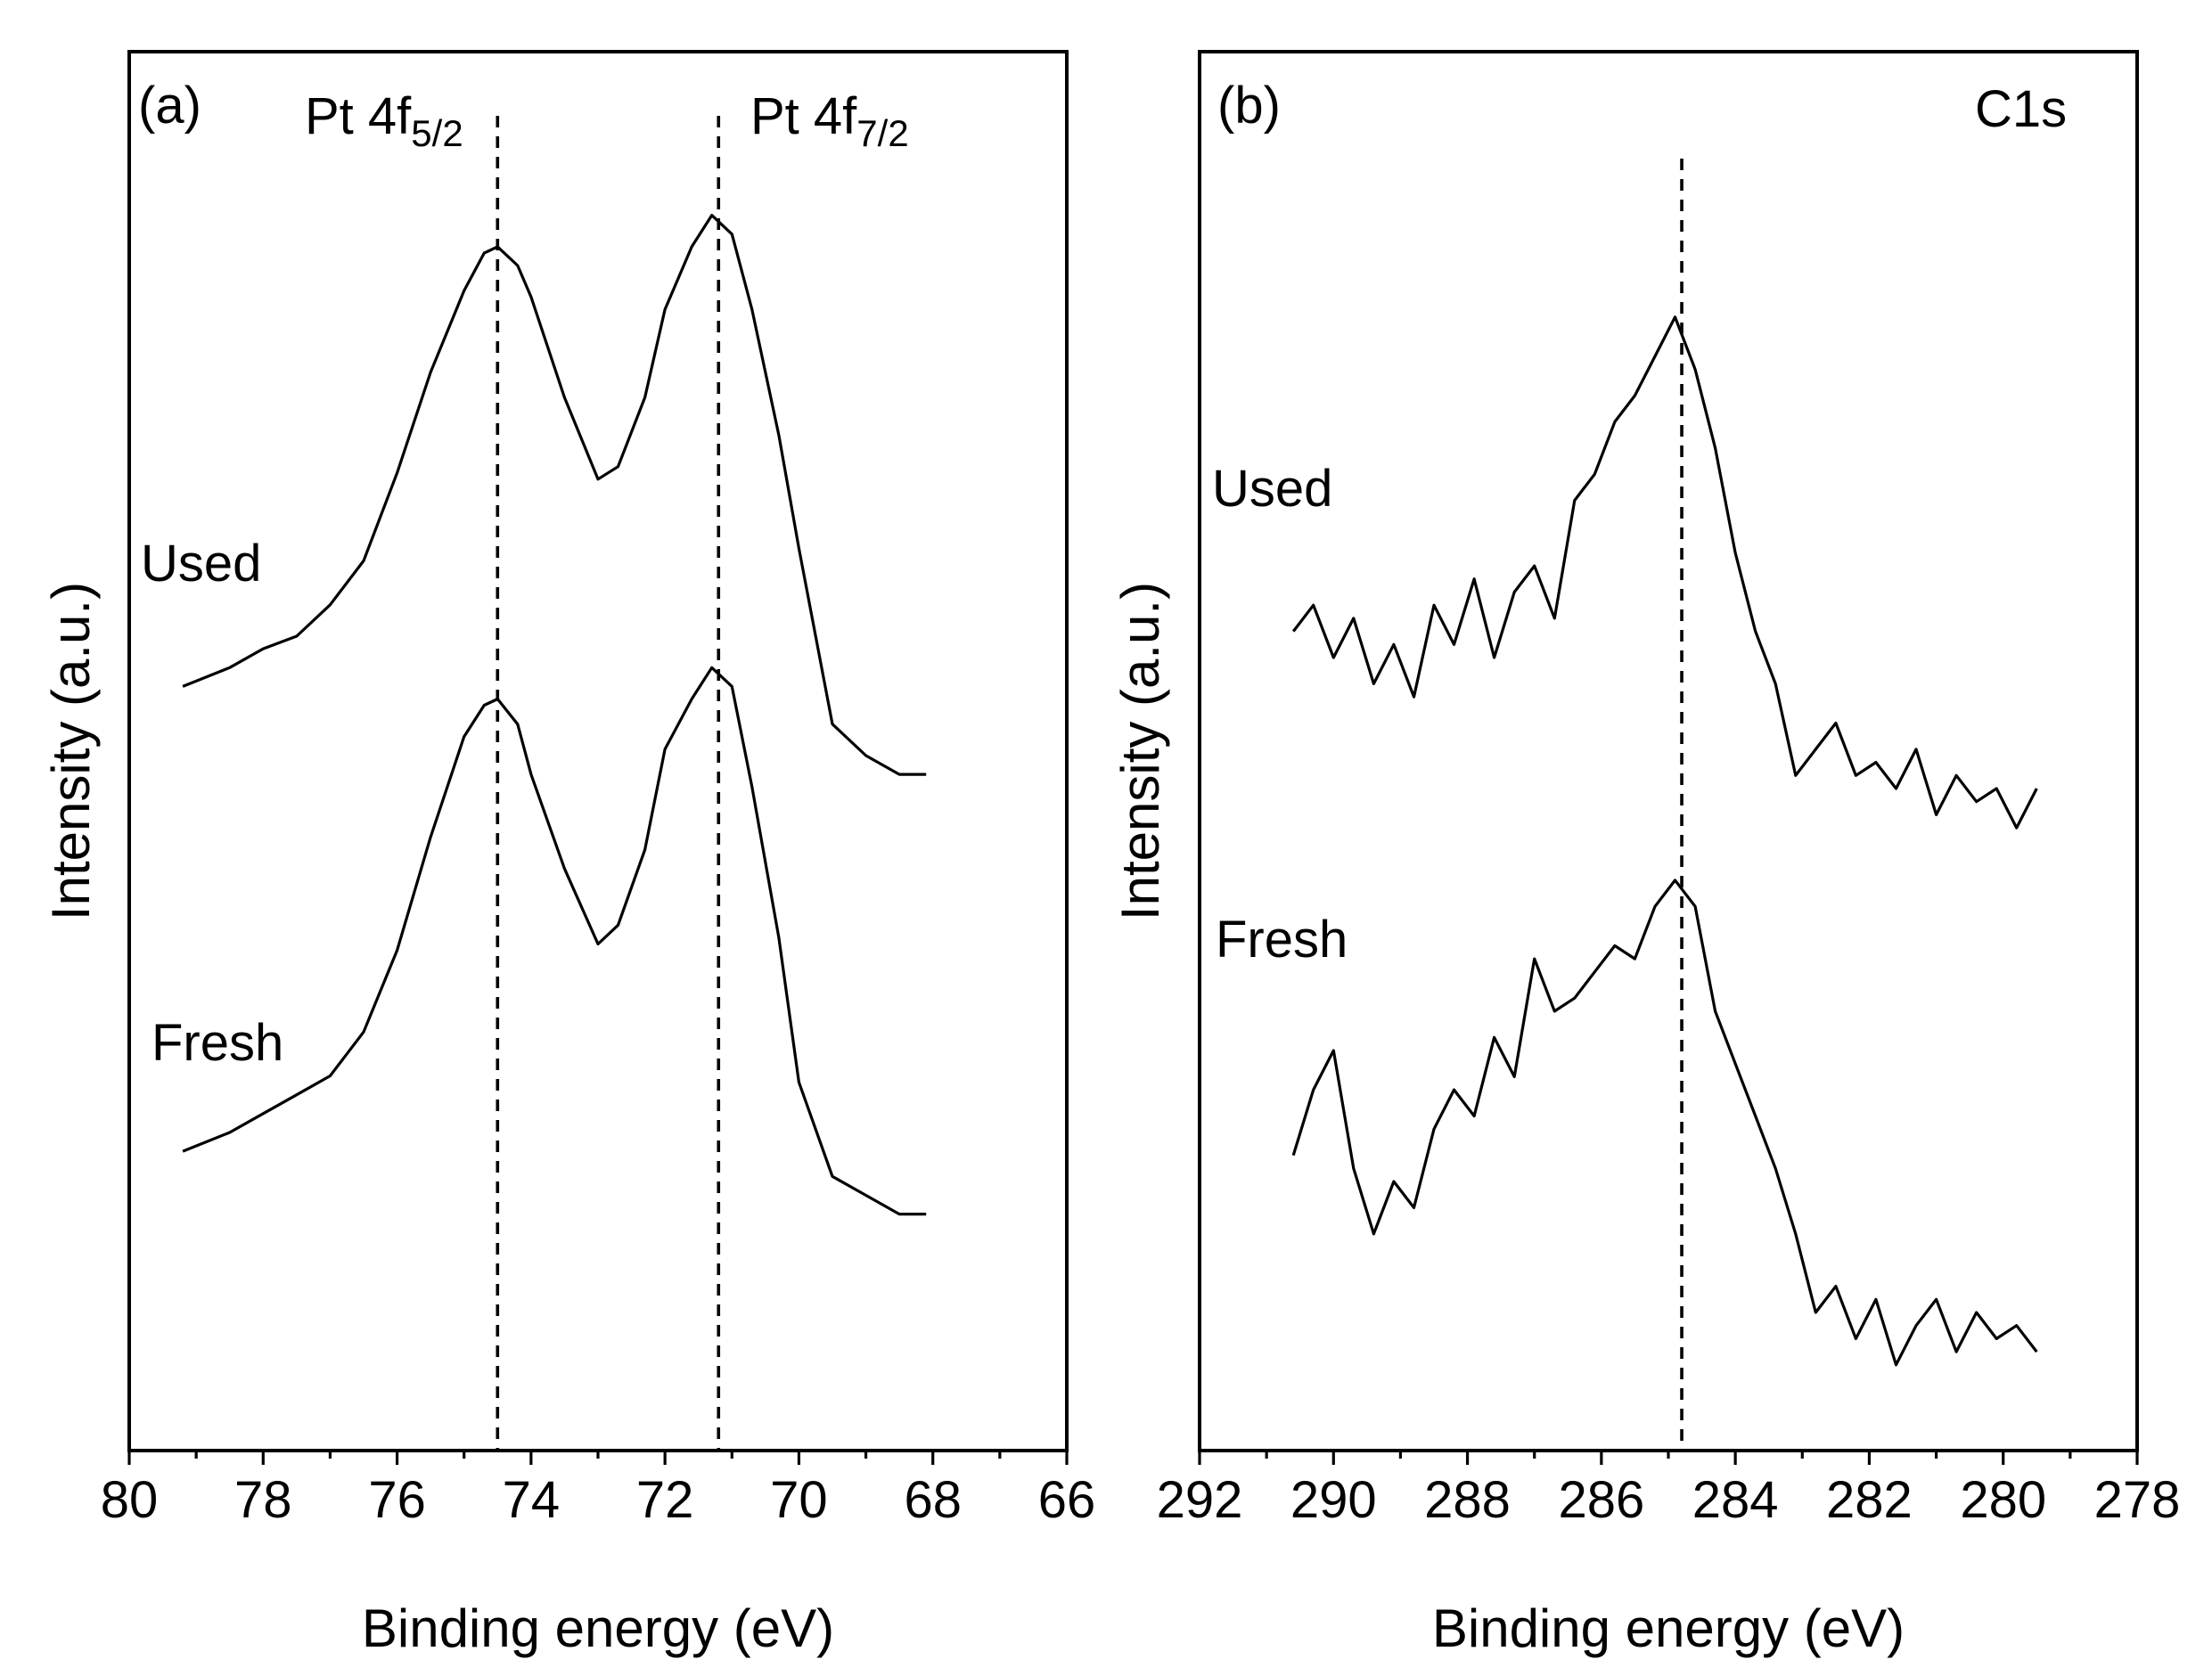 Image resolution: width=2212 pixels, height=1676 pixels. I want to click on panel-a-x-axis-label: Binding energy (eV), so click(598, 1628).